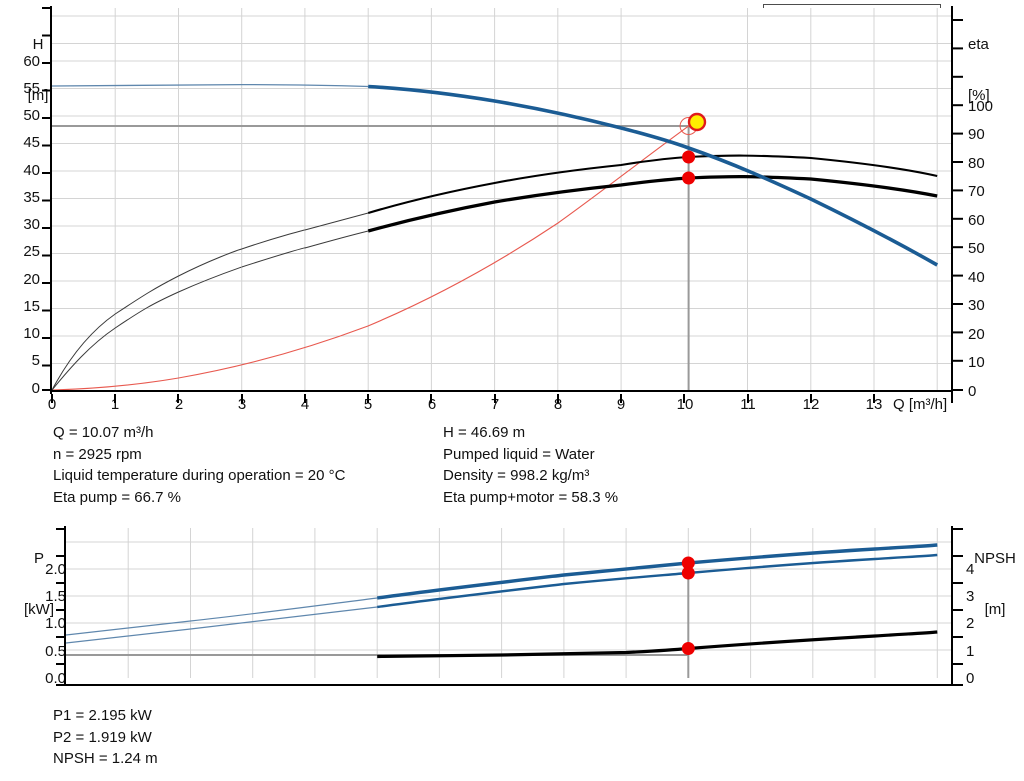  I want to click on top-x-tickmarks-svg, so click(502, 398).